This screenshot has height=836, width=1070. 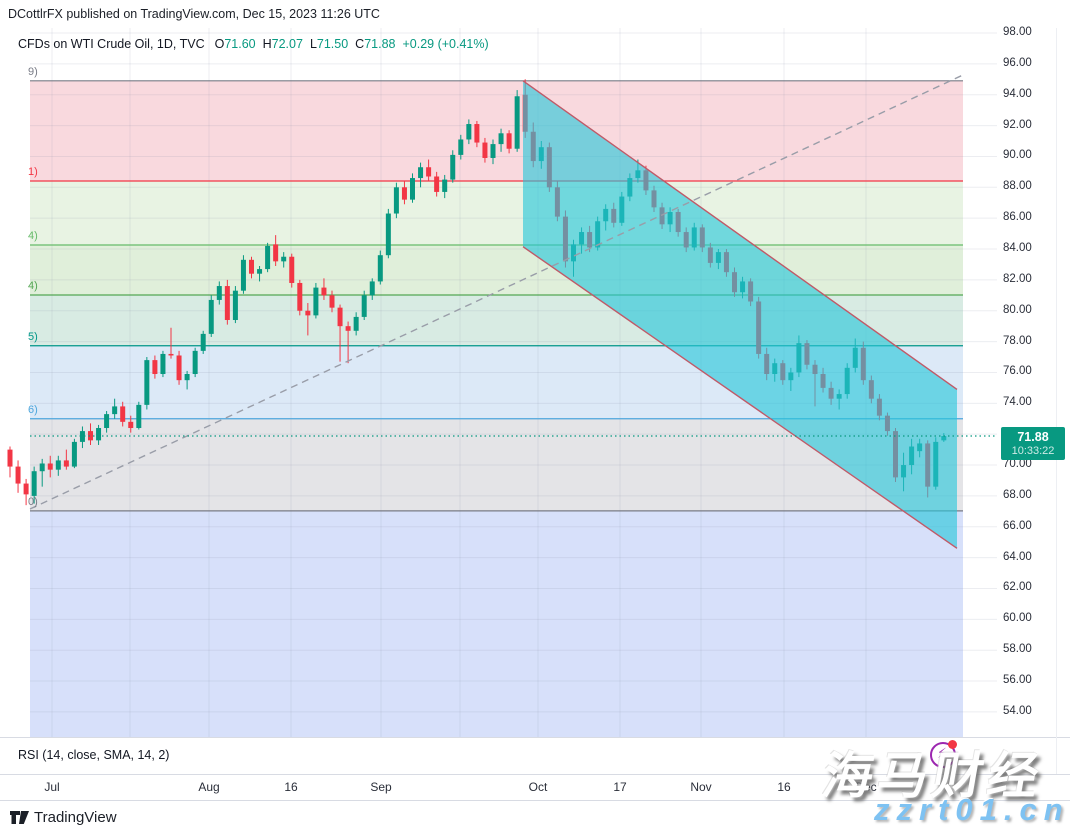 What do you see at coordinates (1017, 618) in the screenshot?
I see `price-tick-label: 60.00` at bounding box center [1017, 618].